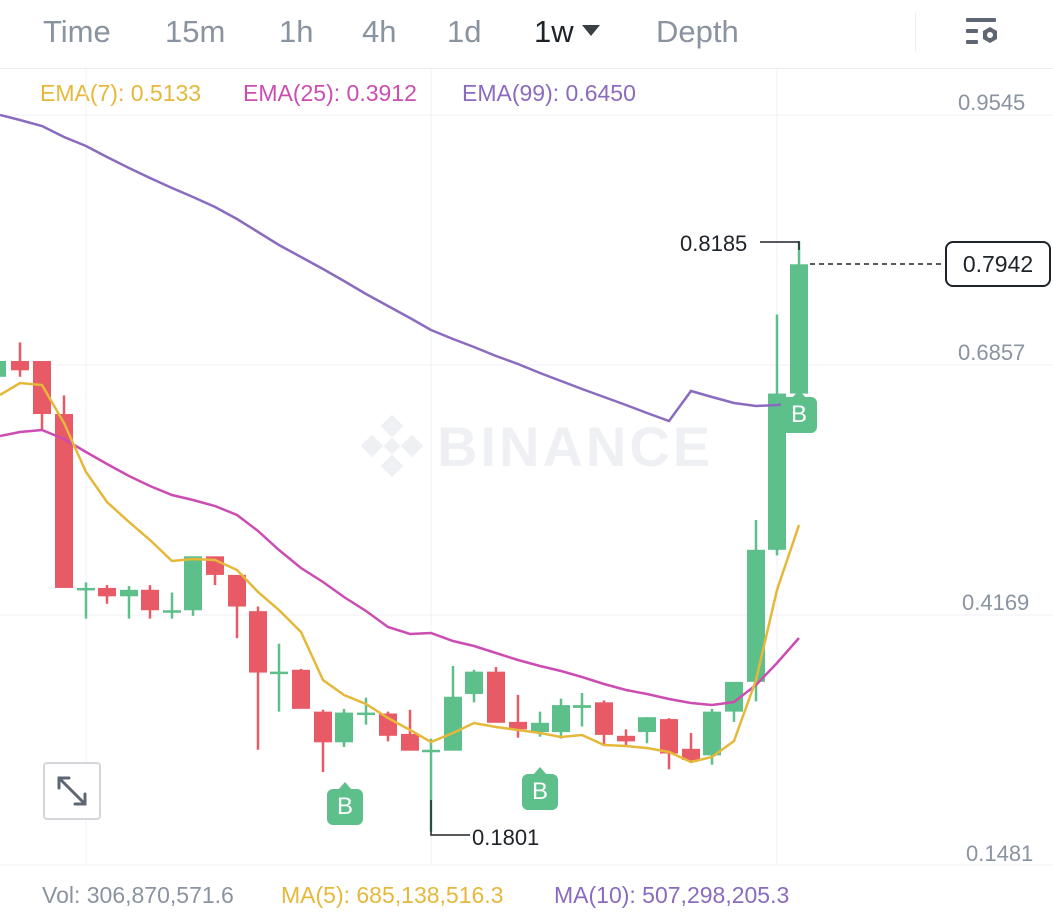  Describe the element at coordinates (138, 895) in the screenshot. I see `volume-label: Vol: 306,870,571.6` at that location.